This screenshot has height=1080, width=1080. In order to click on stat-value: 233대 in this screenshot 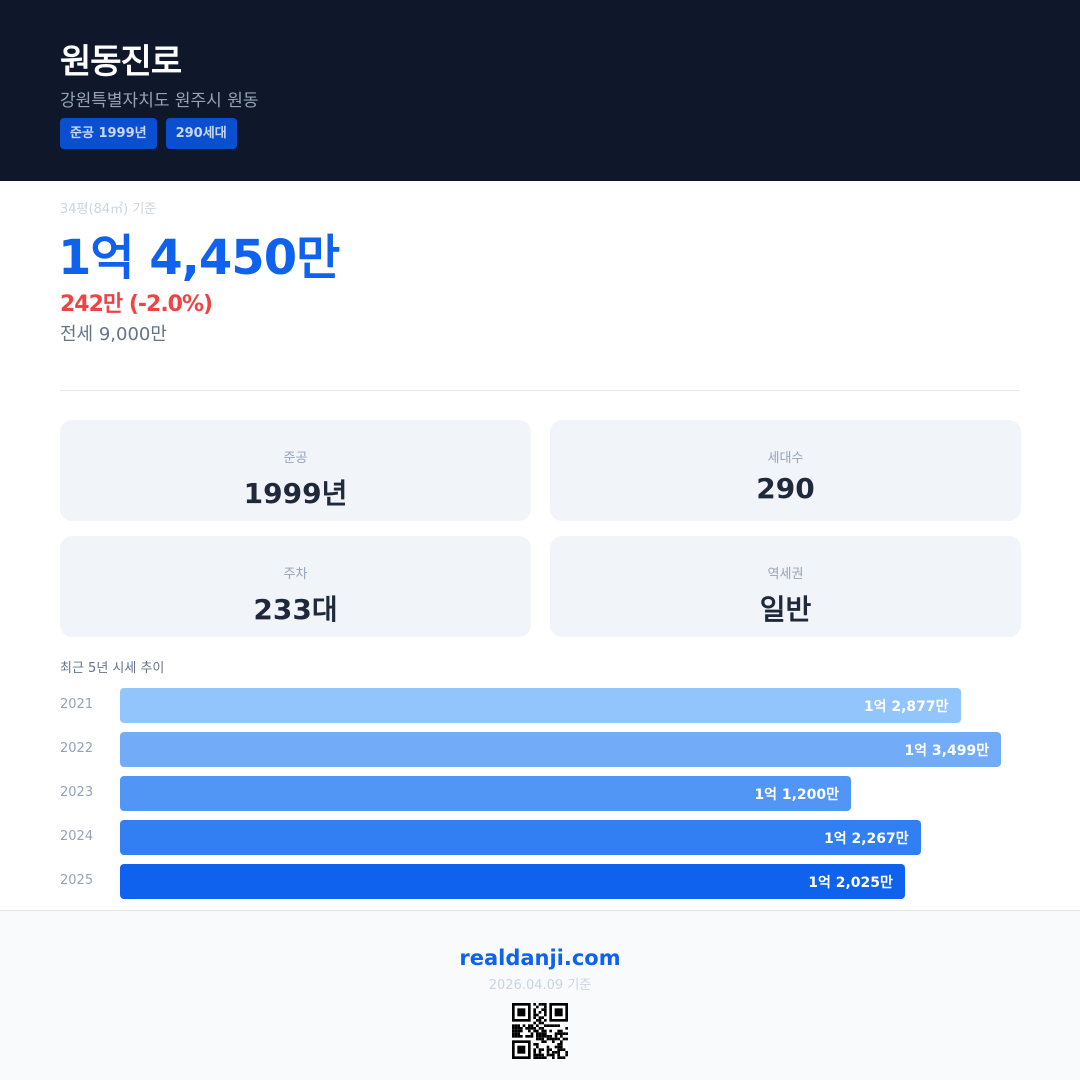, I will do `click(295, 609)`.